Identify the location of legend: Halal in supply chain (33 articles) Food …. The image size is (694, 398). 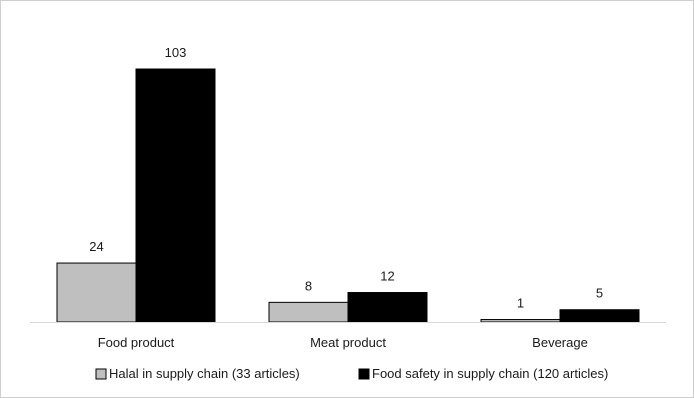
(351, 373).